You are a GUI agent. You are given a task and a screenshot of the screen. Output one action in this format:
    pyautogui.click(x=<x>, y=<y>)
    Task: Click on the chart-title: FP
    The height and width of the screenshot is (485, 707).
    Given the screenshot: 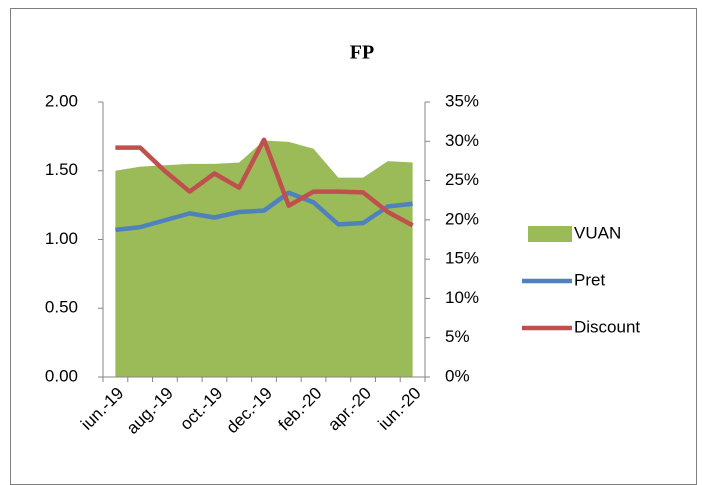 What is the action you would take?
    pyautogui.click(x=362, y=53)
    